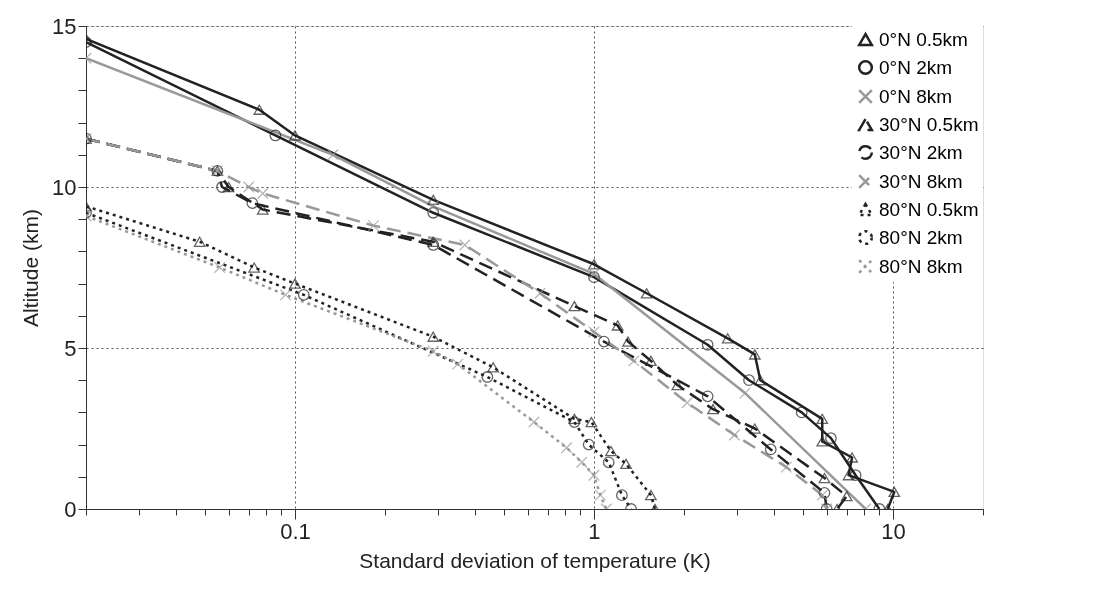  I want to click on y-tick-label: 15, so click(64, 26).